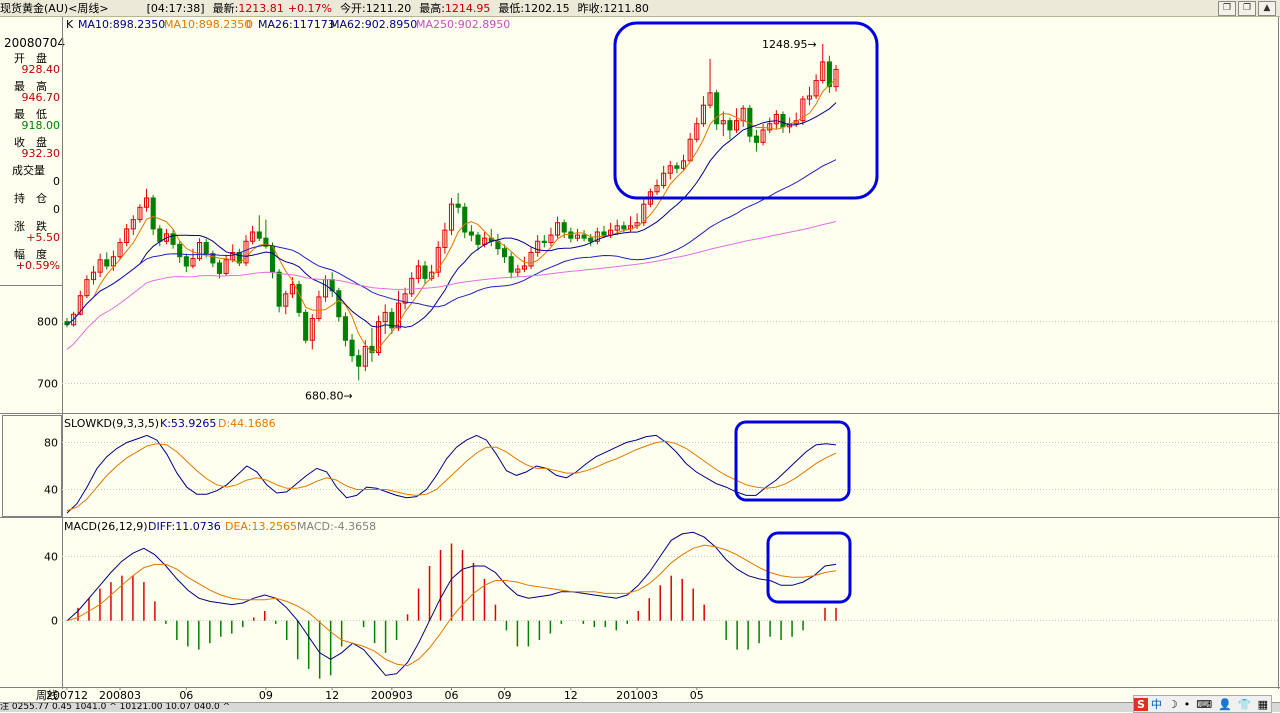  What do you see at coordinates (184, 526) in the screenshot?
I see `macd-legend-diff: DIFF:11.0736` at bounding box center [184, 526].